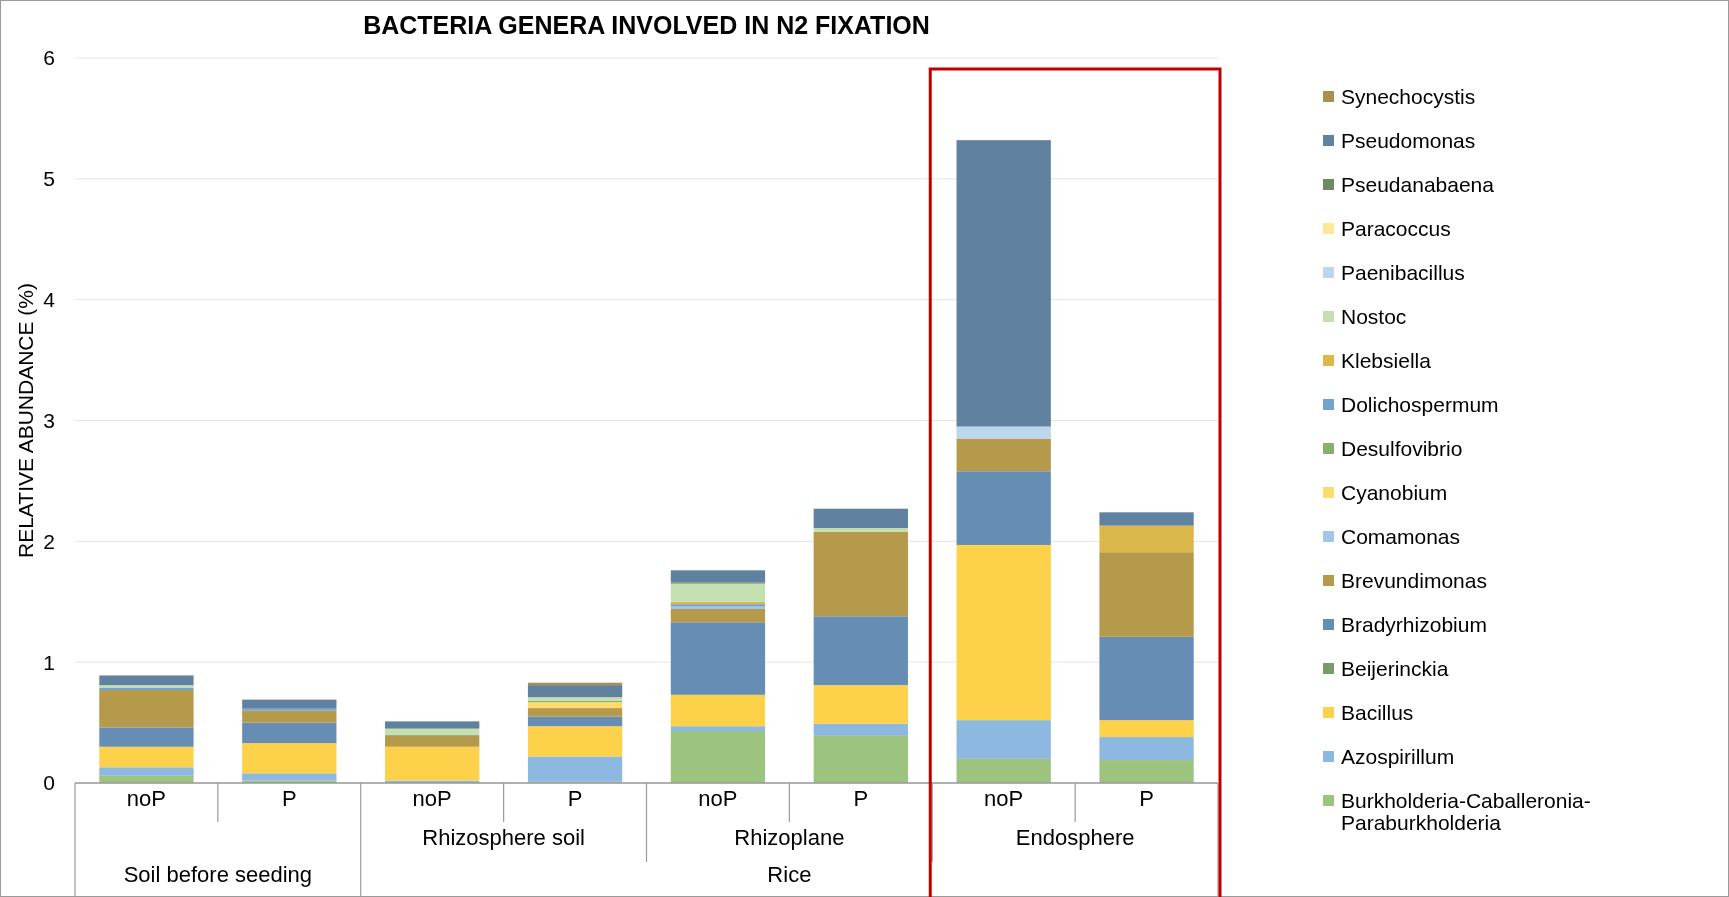 The image size is (1729, 897). I want to click on y-tick-label: 4, so click(49, 300).